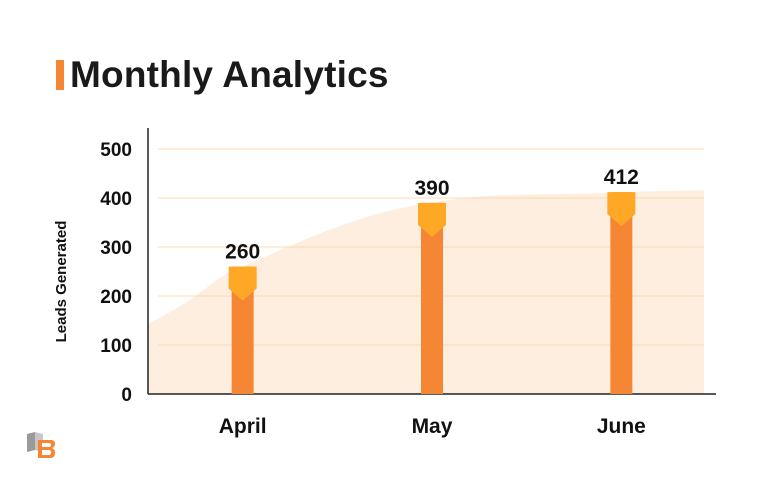 The image size is (768, 481). I want to click on value-label-may: 390, so click(431, 188).